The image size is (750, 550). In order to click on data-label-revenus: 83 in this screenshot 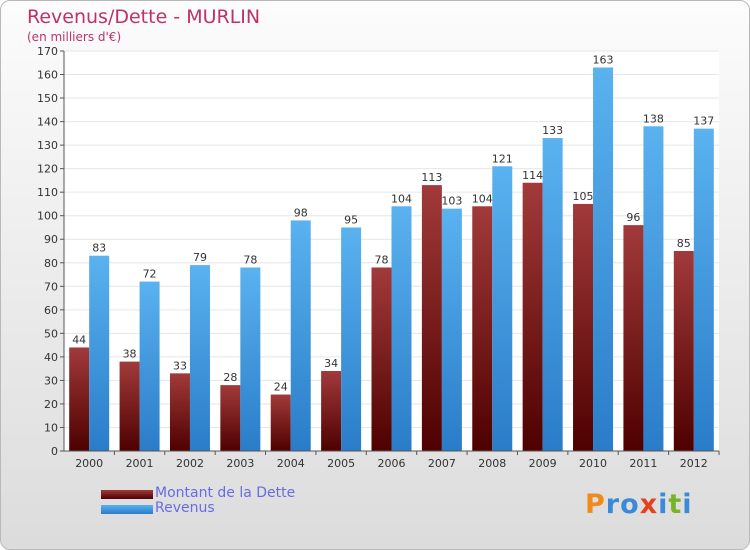, I will do `click(99, 248)`.